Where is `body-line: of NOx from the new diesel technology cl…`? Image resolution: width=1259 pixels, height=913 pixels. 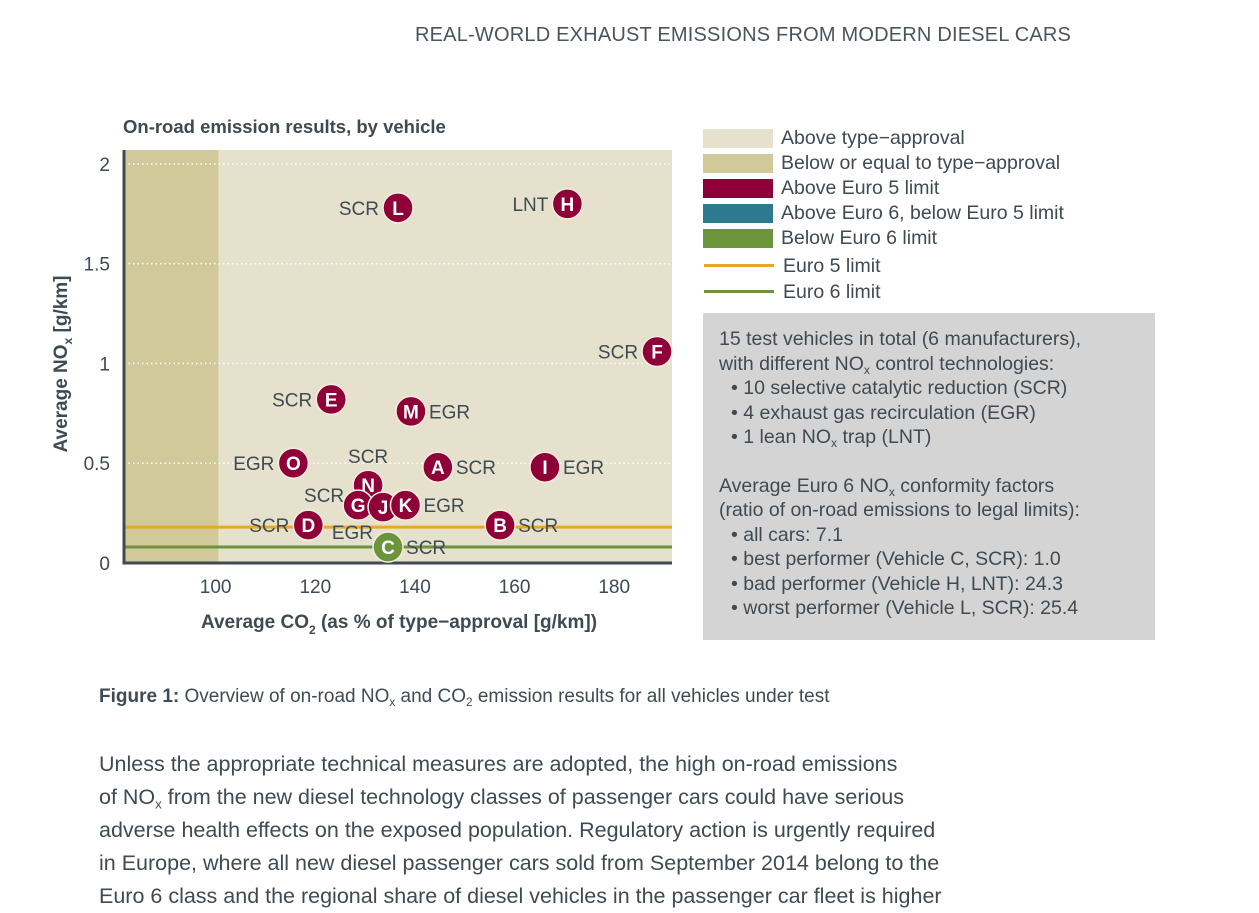
body-line: of NOx from the new diesel technology cl… is located at coordinates (501, 798).